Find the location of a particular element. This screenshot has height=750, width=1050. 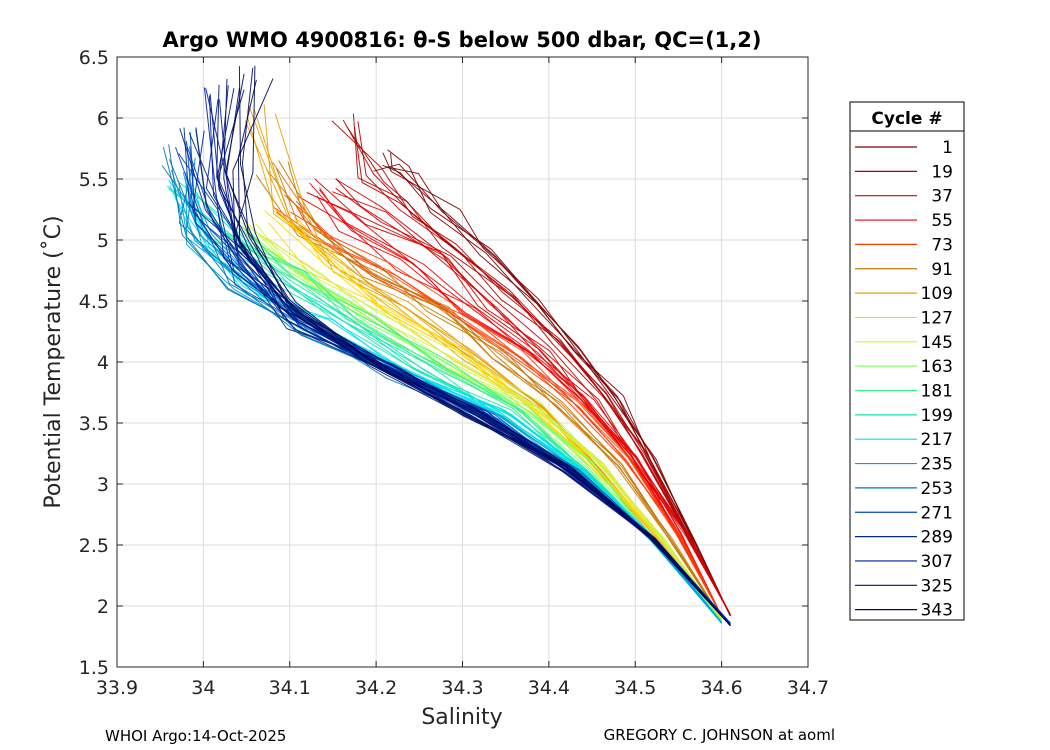

y-axis-label: Potential Temperature (˚C) is located at coordinates (53, 361).